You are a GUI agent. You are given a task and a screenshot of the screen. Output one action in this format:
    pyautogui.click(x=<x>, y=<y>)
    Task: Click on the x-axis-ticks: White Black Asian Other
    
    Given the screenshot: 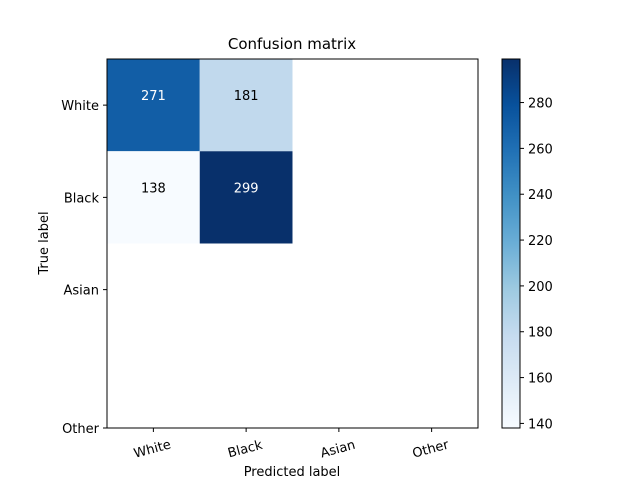 What is the action you would take?
    pyautogui.click(x=291, y=445)
    